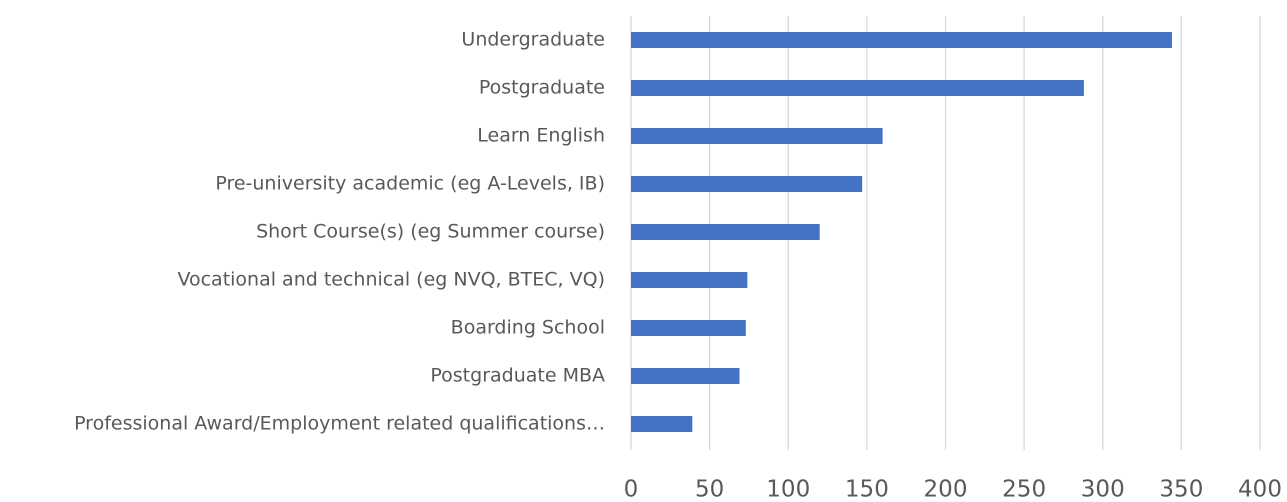 This screenshot has width=1287, height=502. Describe the element at coordinates (542, 88) in the screenshot. I see `y-tick-label: Postgraduate` at that location.